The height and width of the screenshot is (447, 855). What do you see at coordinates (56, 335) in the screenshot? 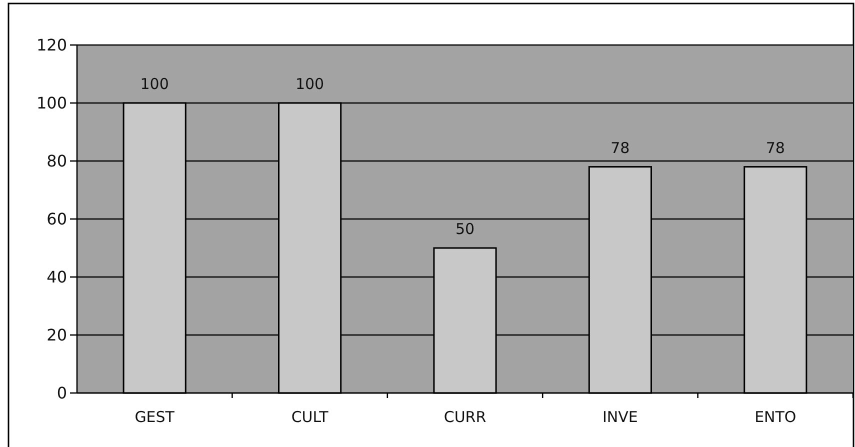
I see `y-tick-label: 20` at bounding box center [56, 335].